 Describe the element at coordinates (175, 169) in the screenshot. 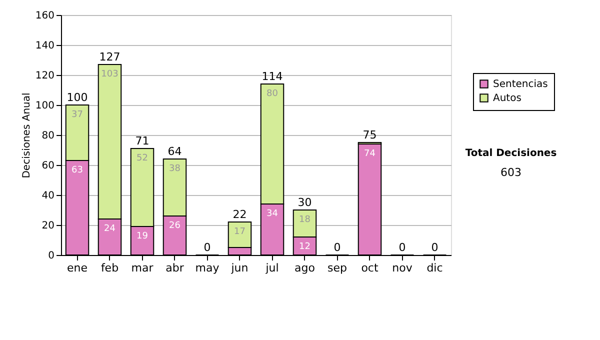

I see `data-label: 38` at that location.